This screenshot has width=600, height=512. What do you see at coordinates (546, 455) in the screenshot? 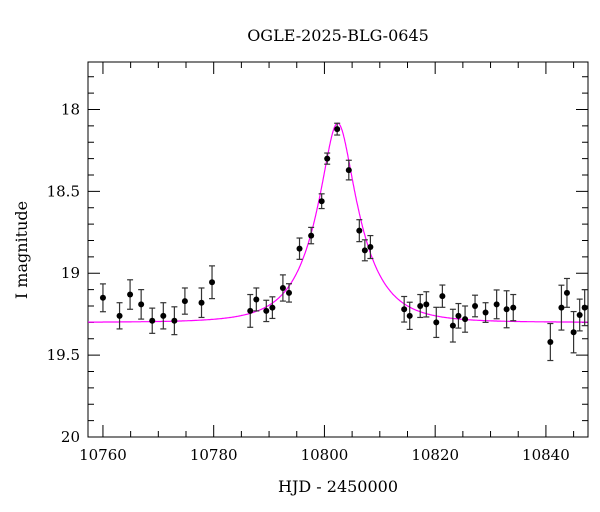
I see `x-tick-label: 10840` at bounding box center [546, 455].